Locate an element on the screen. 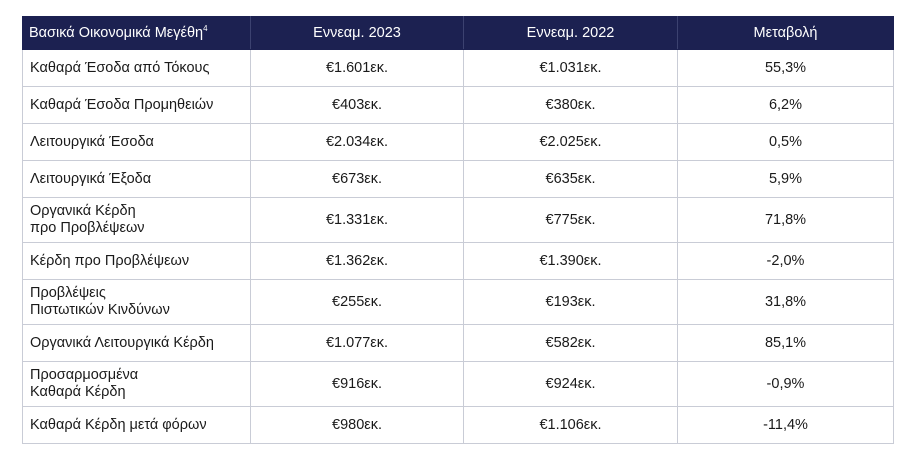 The image size is (902, 462). row-label: Καθαρά Έσοδα από Τόκους is located at coordinates (136, 68).